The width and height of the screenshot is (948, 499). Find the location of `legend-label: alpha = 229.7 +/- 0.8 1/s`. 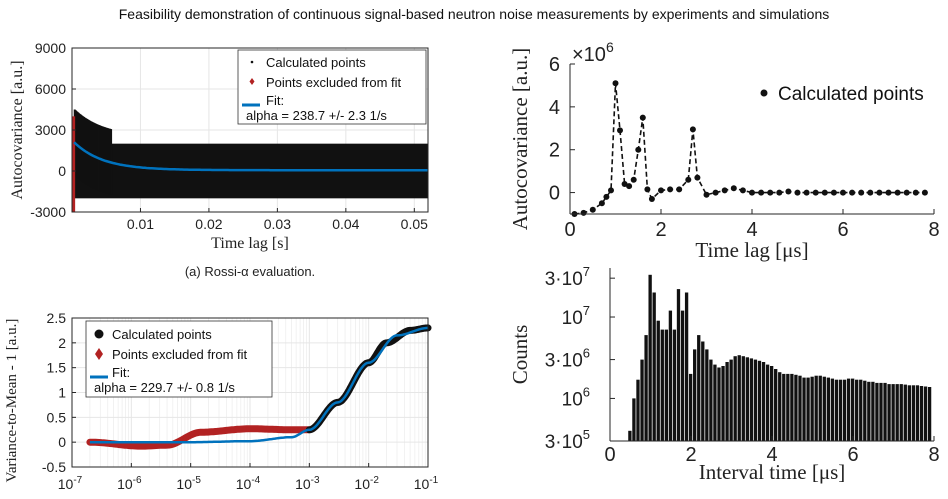

legend-label: alpha = 229.7 +/- 0.8 1/s is located at coordinates (164, 387).